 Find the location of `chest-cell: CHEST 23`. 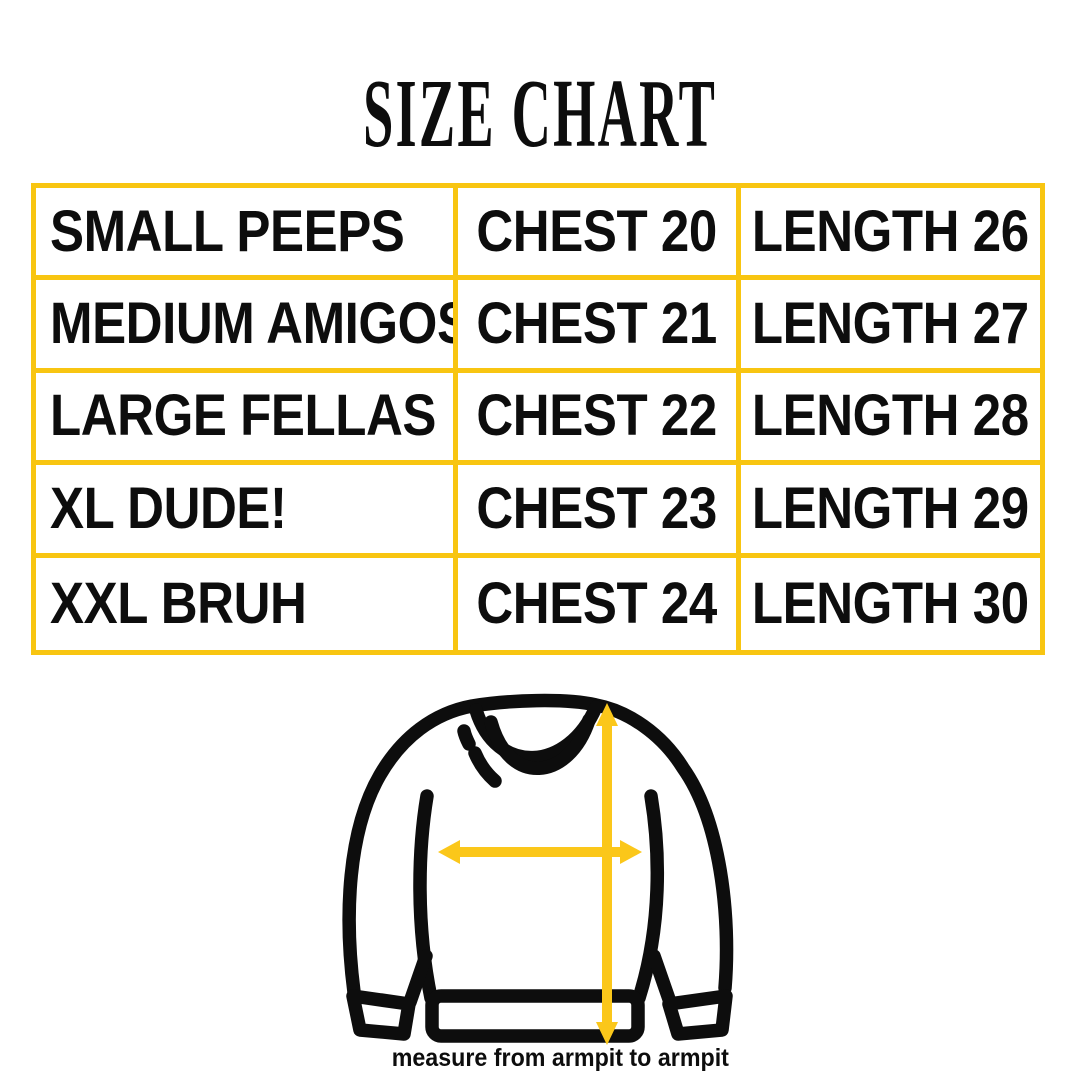

chest-cell: CHEST 23 is located at coordinates (599, 511).